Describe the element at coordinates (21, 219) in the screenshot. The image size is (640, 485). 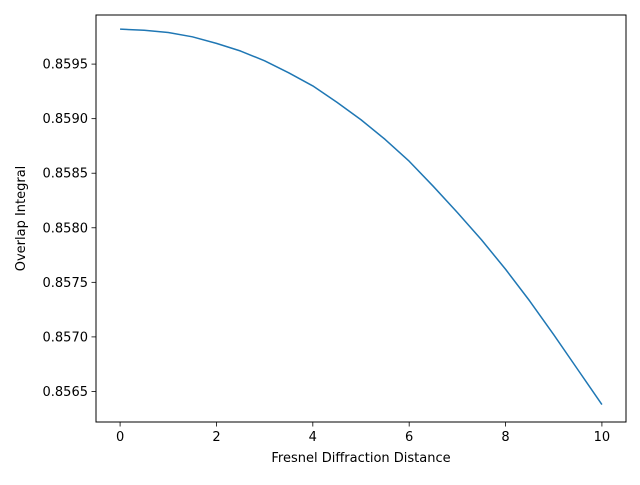
I see `y-axis-label: Overlap Integral` at that location.